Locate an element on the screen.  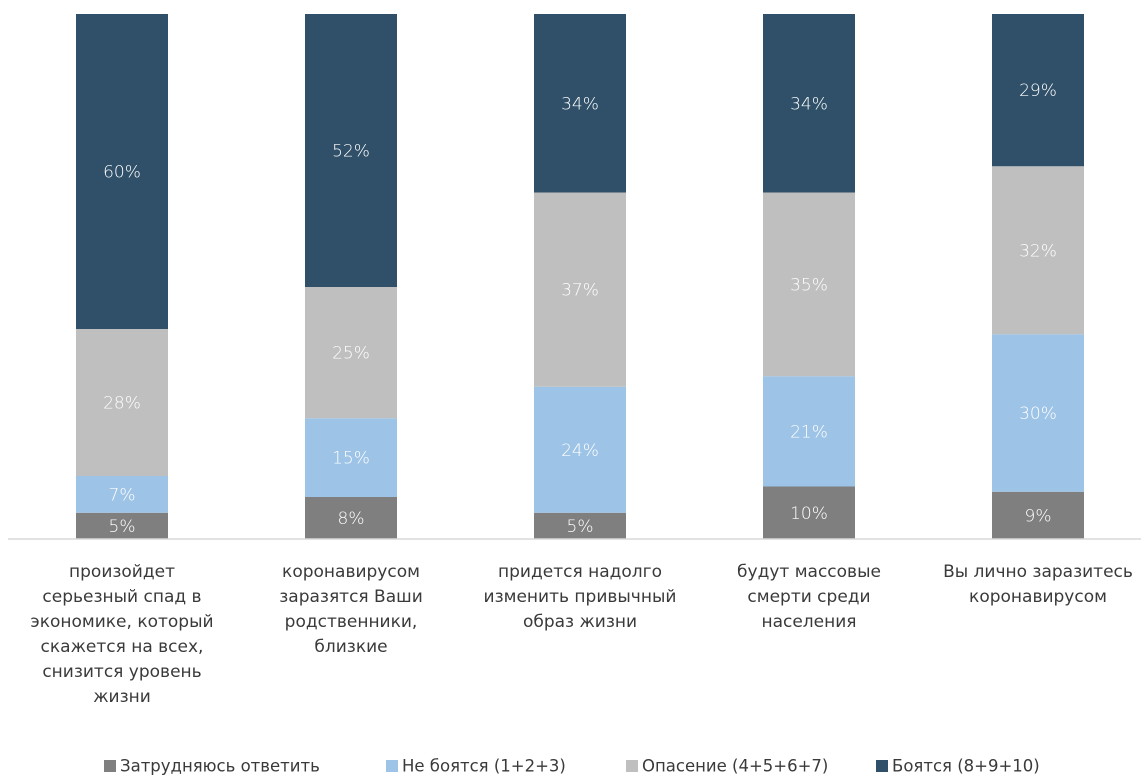
category-label-line: снизится уровень is located at coordinates (121, 672).